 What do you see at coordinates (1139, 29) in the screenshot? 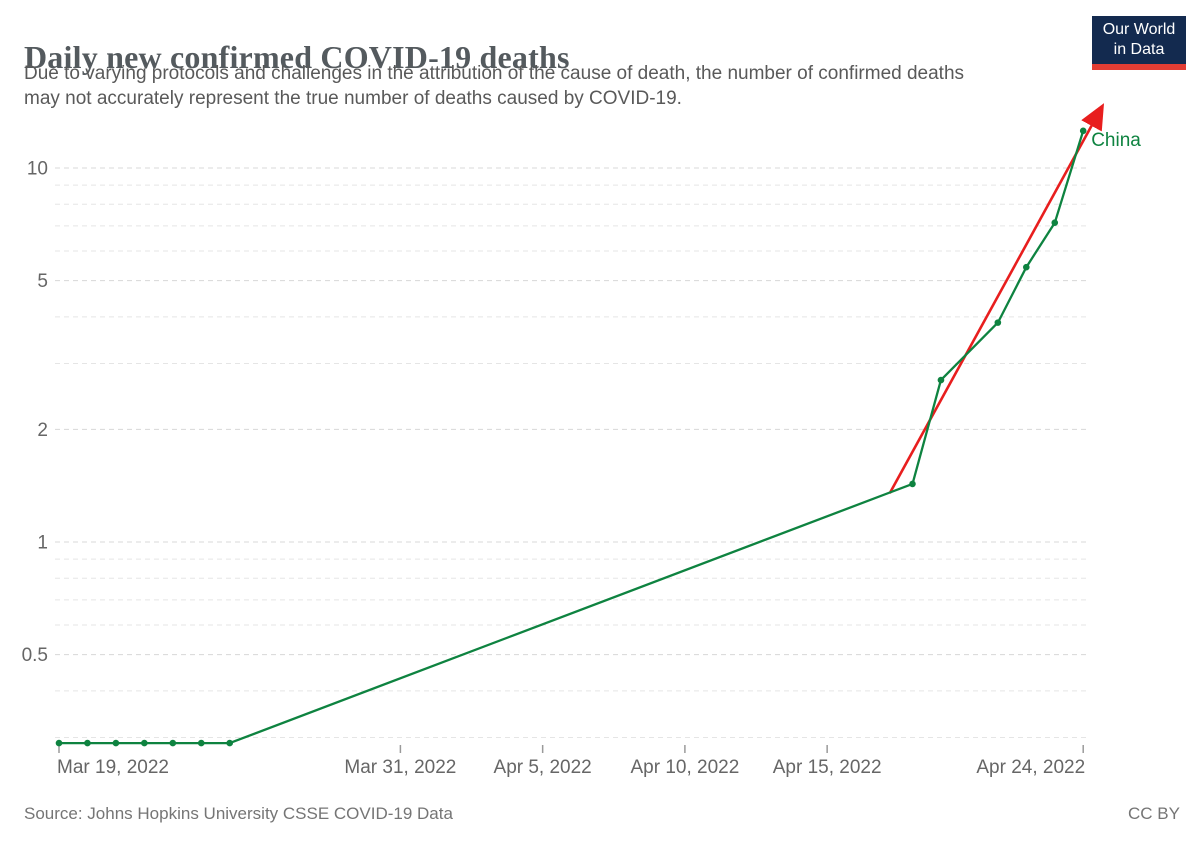
I see `owid-logo-line1: Our World` at bounding box center [1139, 29].